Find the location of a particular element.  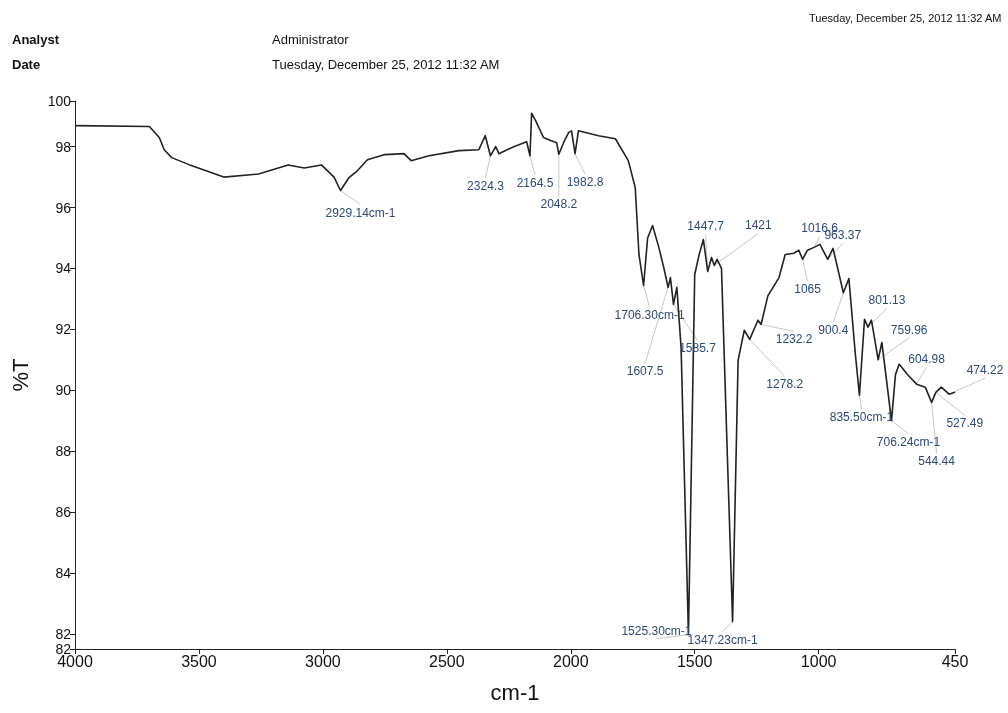

annotation: 604.98 is located at coordinates (927, 359).